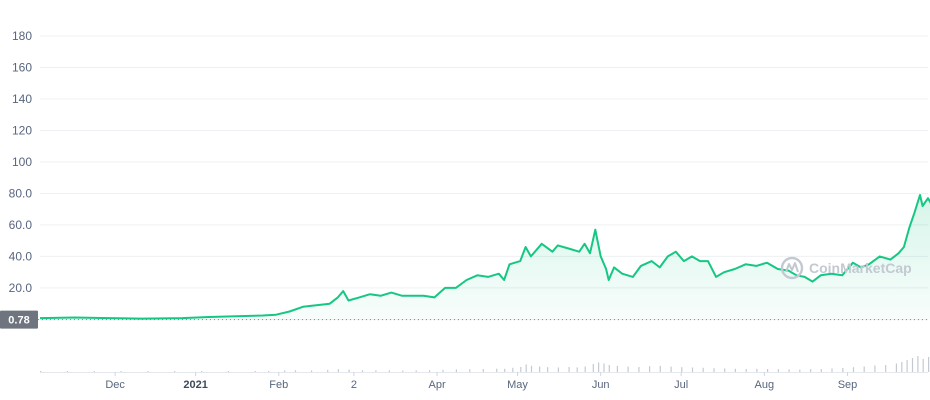  What do you see at coordinates (681, 385) in the screenshot?
I see `x-tick-label: Jul` at bounding box center [681, 385].